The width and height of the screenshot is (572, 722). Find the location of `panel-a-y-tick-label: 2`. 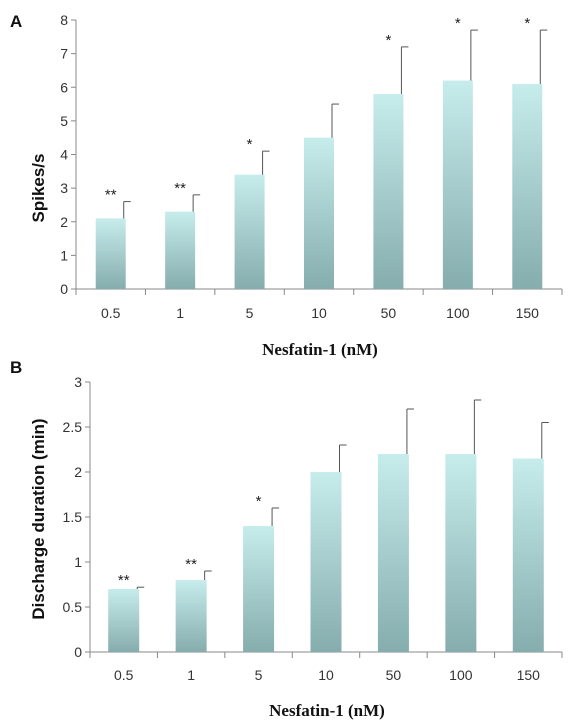

panel-a-y-tick-label: 2 is located at coordinates (64, 222).